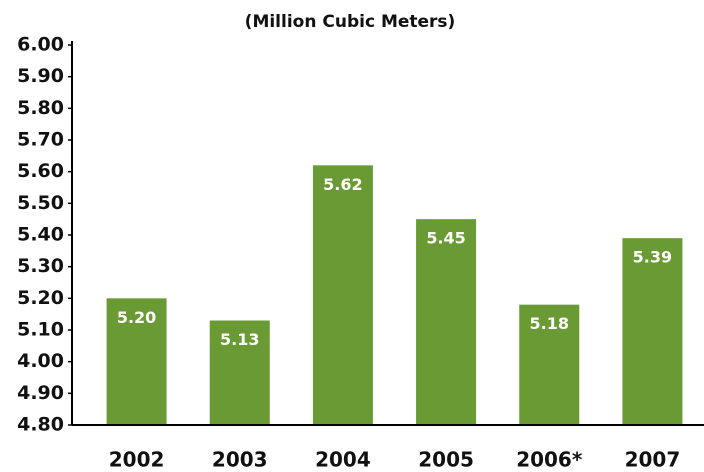 The width and height of the screenshot is (704, 472). Describe the element at coordinates (40, 76) in the screenshot. I see `y-tick-label: 5.90` at that location.